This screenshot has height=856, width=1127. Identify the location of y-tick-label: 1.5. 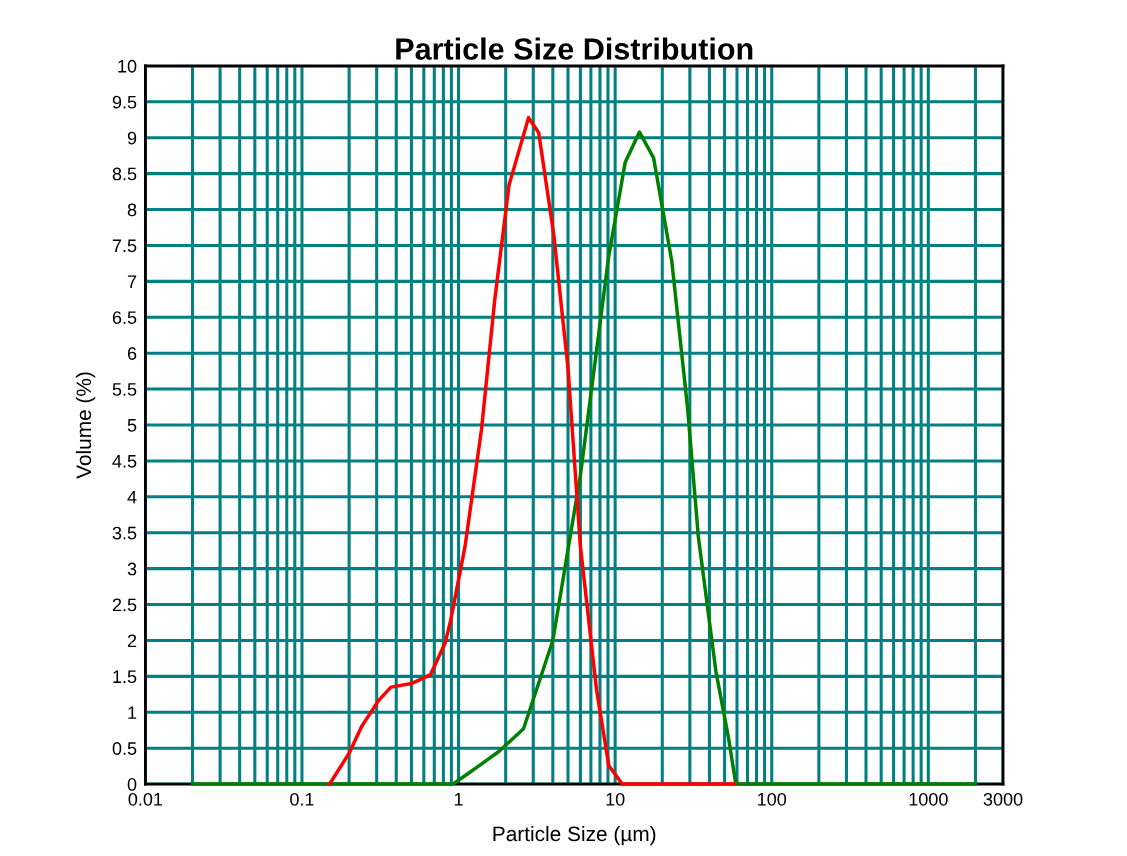
(125, 677).